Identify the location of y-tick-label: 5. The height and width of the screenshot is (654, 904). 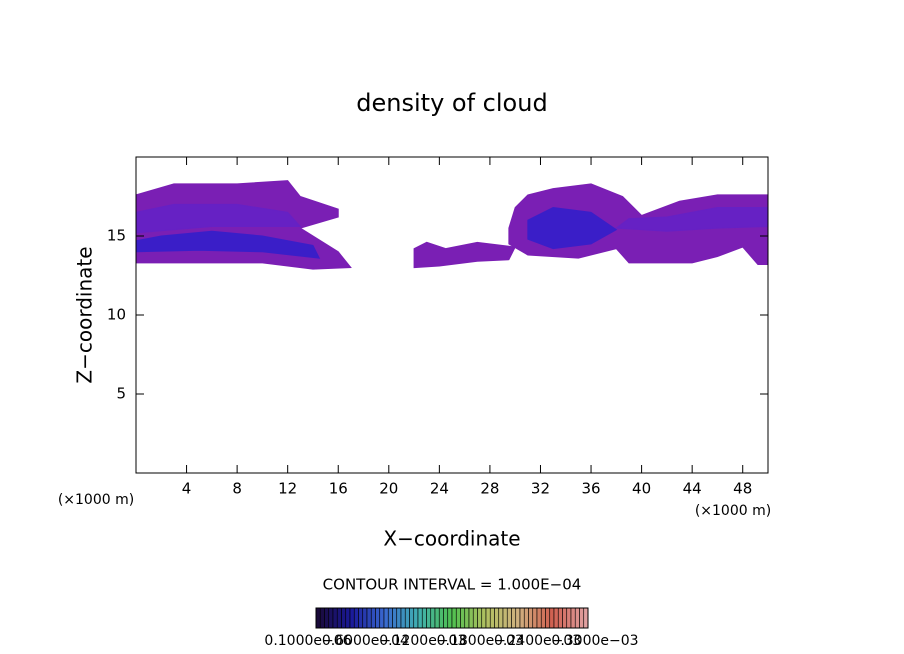
(121, 394).